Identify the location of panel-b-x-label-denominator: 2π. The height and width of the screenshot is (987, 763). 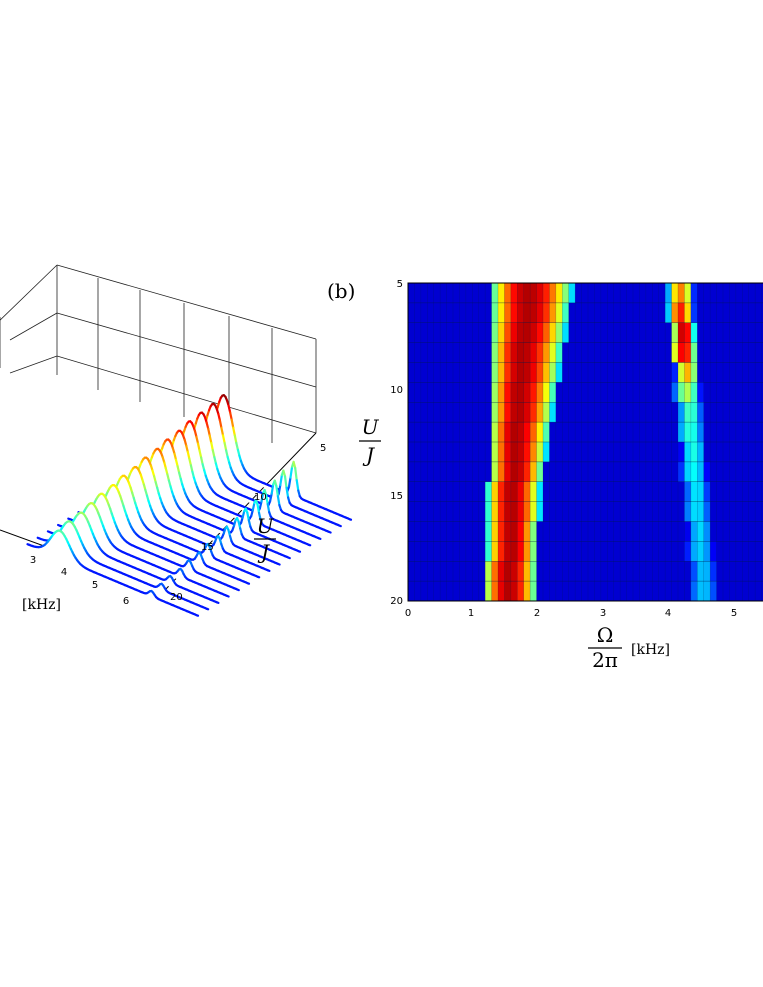
(605, 660).